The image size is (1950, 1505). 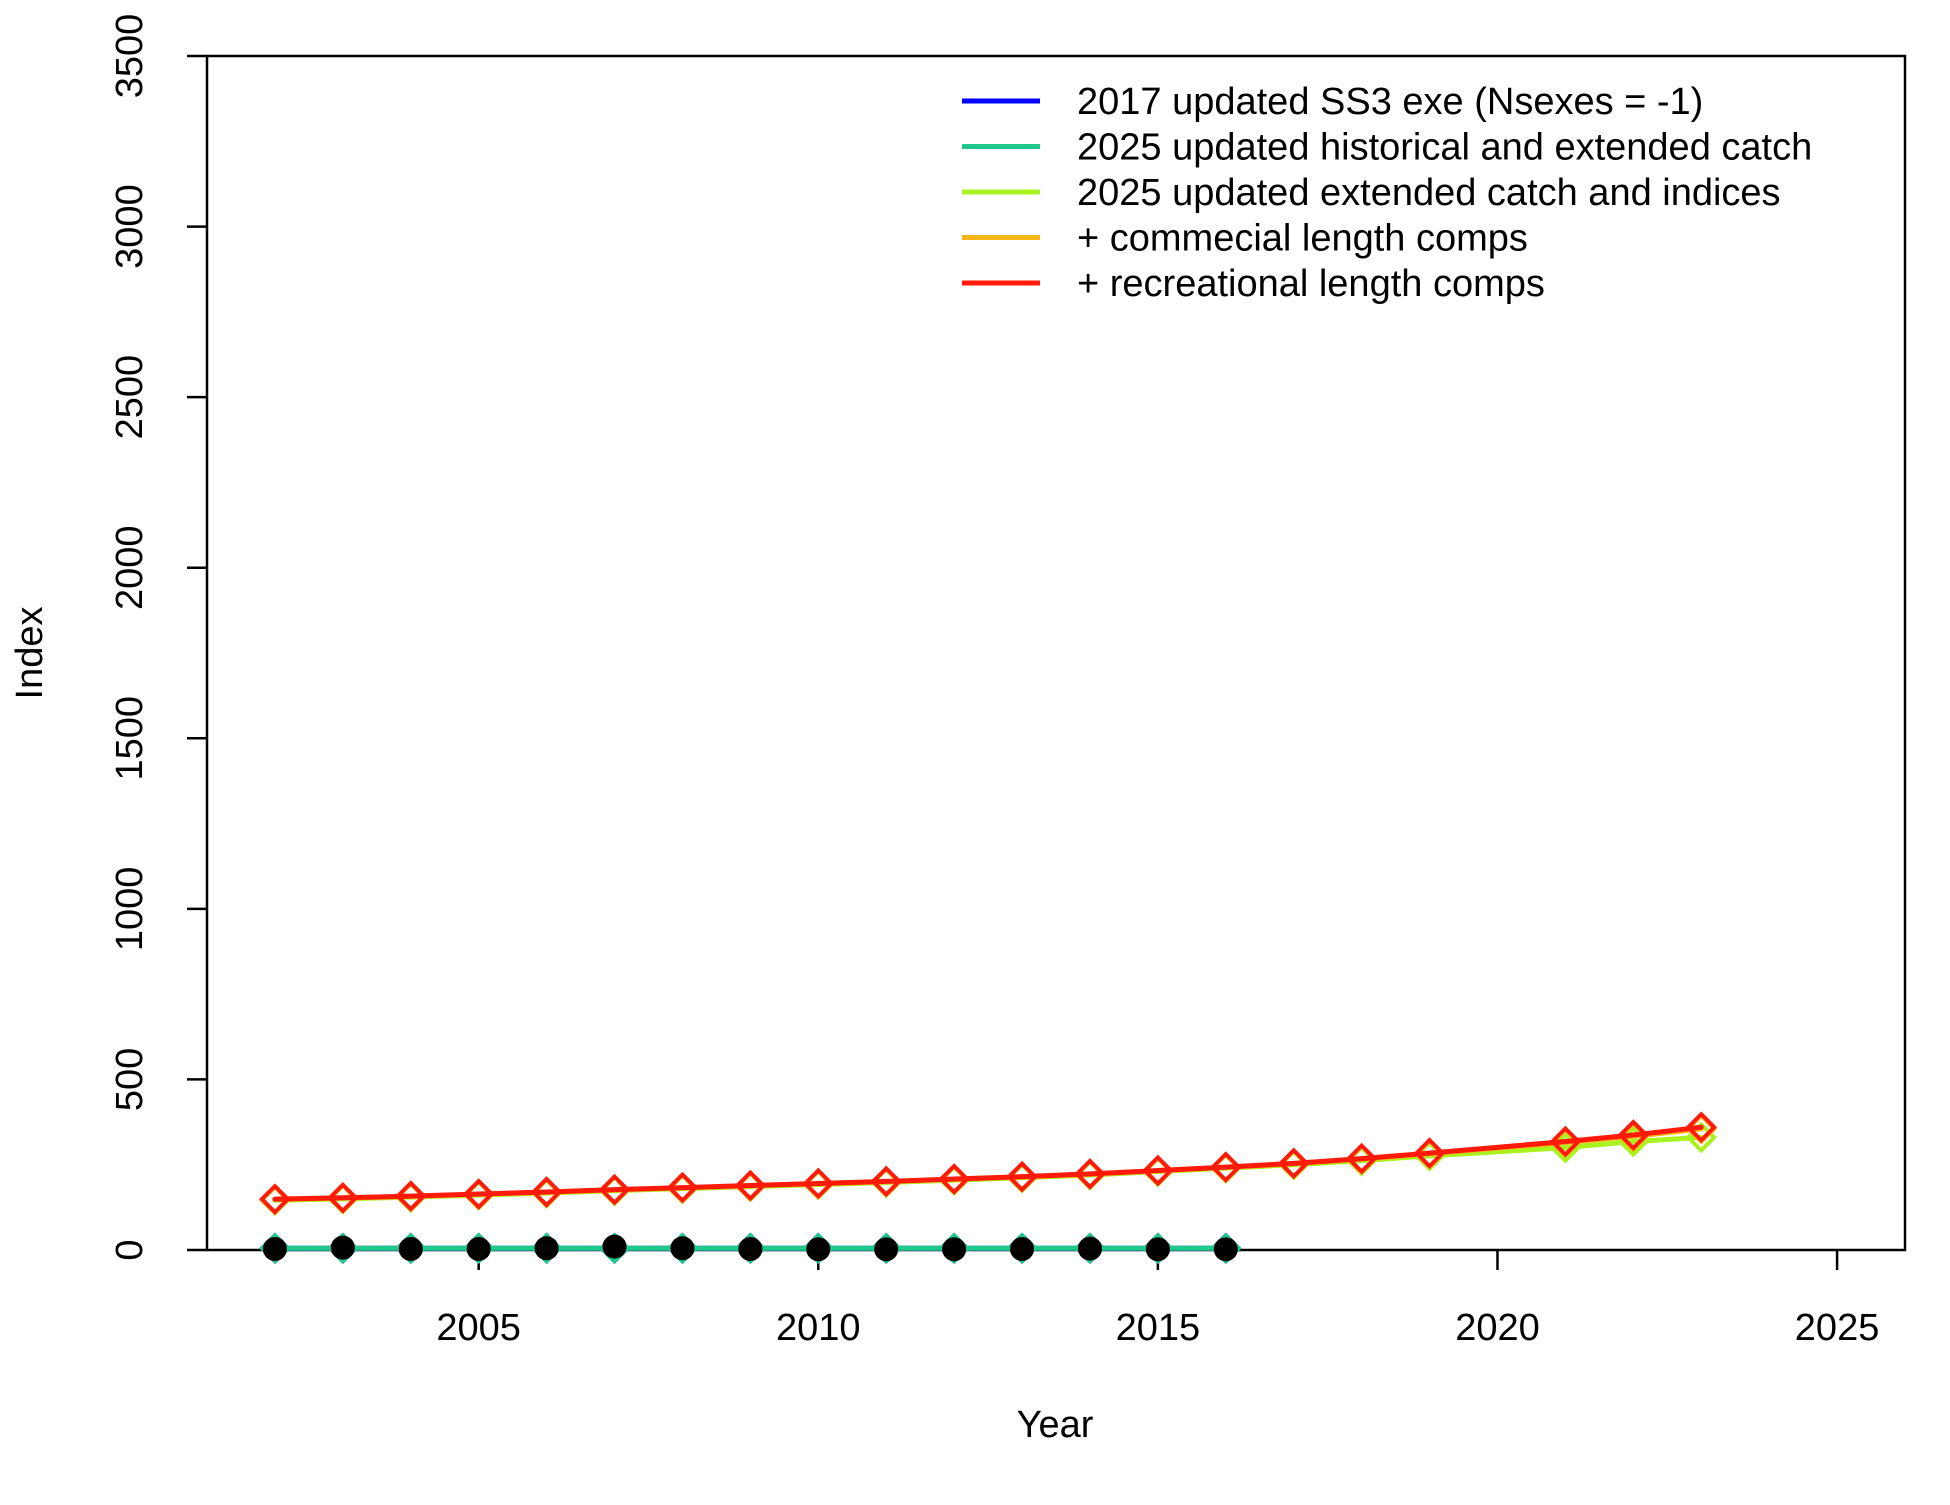 I want to click on y-tick-label: 3000, so click(x=130, y=226).